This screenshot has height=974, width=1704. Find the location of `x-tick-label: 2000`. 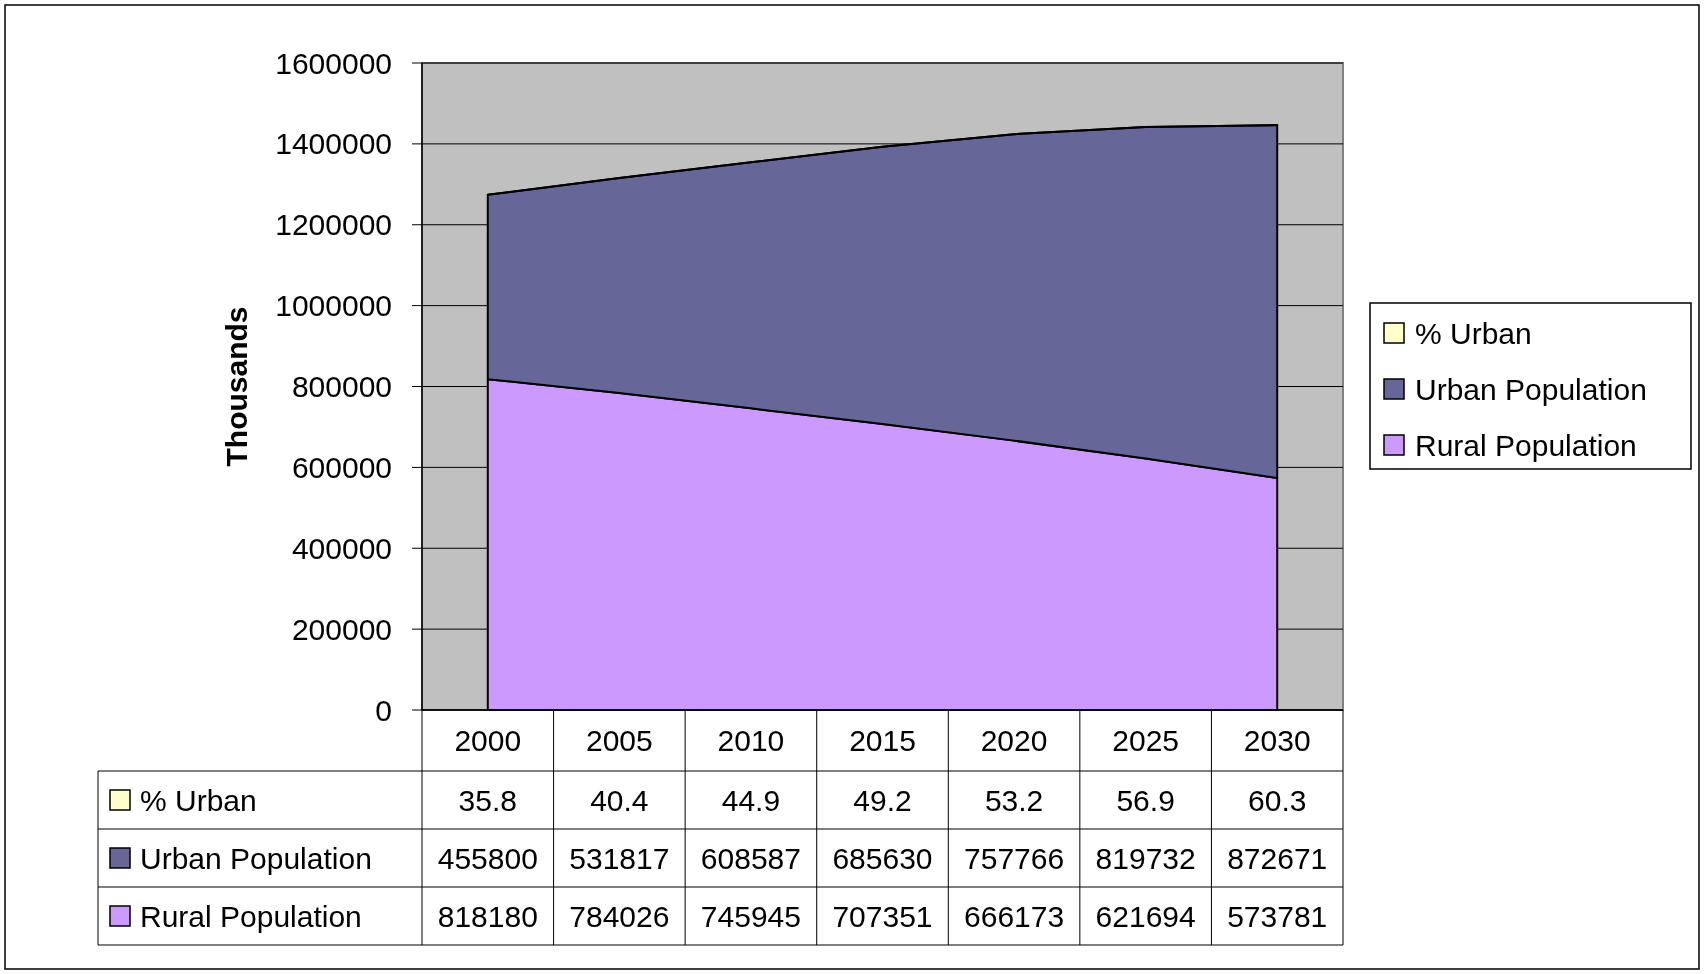

x-tick-label: 2000 is located at coordinates (488, 740).